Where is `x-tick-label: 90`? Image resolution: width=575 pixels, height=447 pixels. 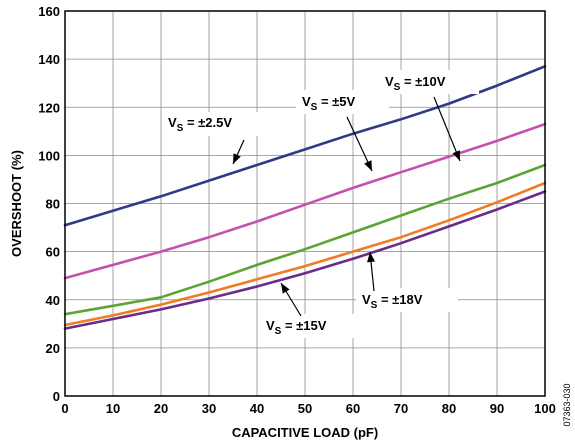
x-tick-label: 90 is located at coordinates (497, 408).